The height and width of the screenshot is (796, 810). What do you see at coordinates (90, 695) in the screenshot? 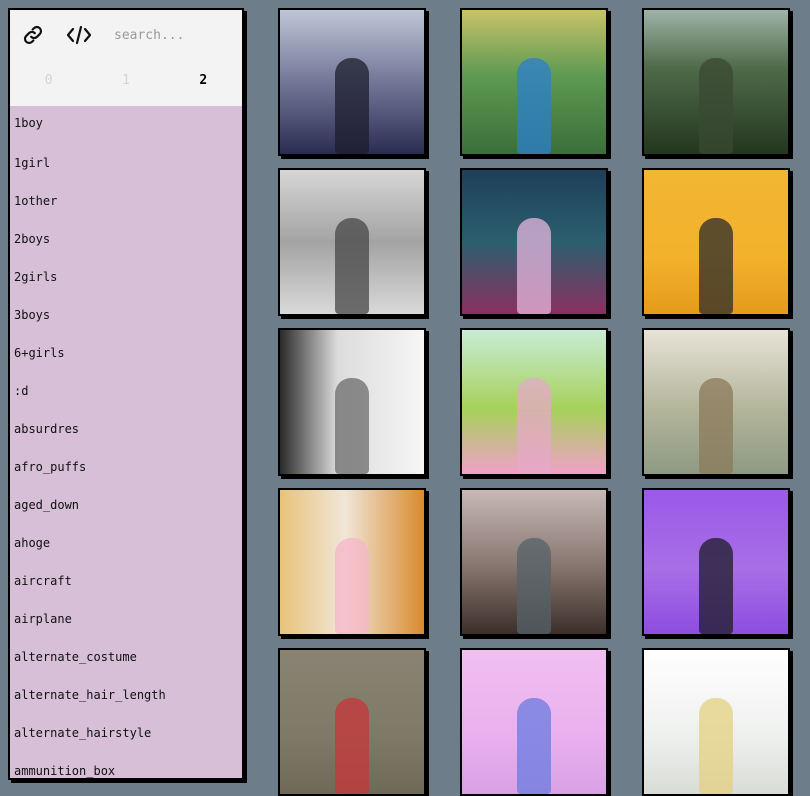
I see `tag-item: alternate_hair_length` at bounding box center [90, 695].